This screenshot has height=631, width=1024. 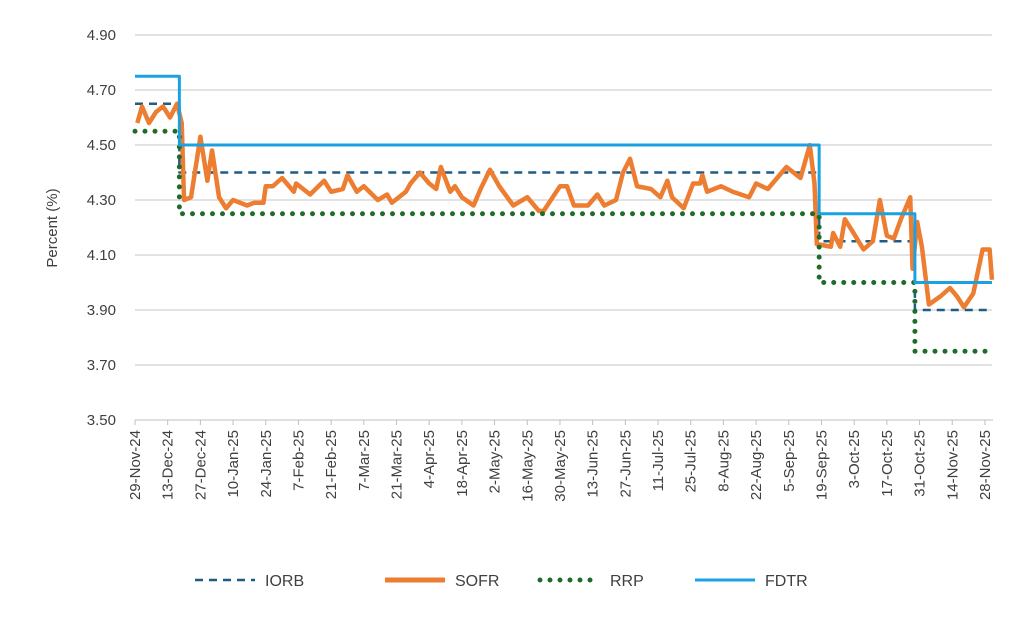 I want to click on y-tick-label: 4.30, so click(x=101, y=200).